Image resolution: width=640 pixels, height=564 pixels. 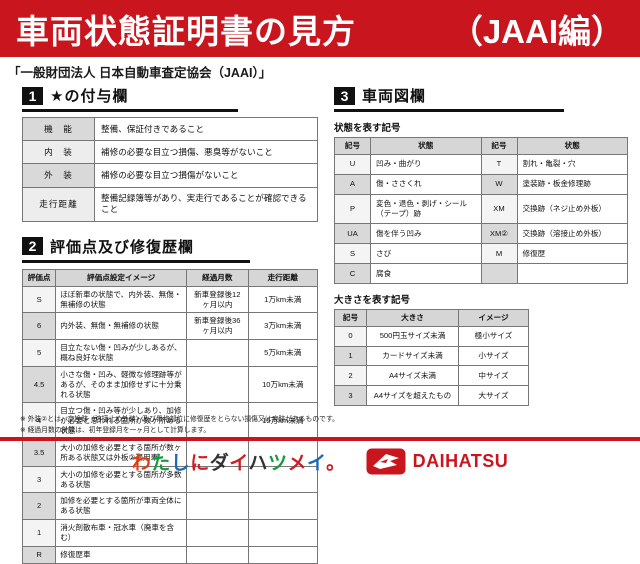 I want to click on table-row: 2 加修を必要とする箇所が車両全体にある状態, so click(x=169, y=506).